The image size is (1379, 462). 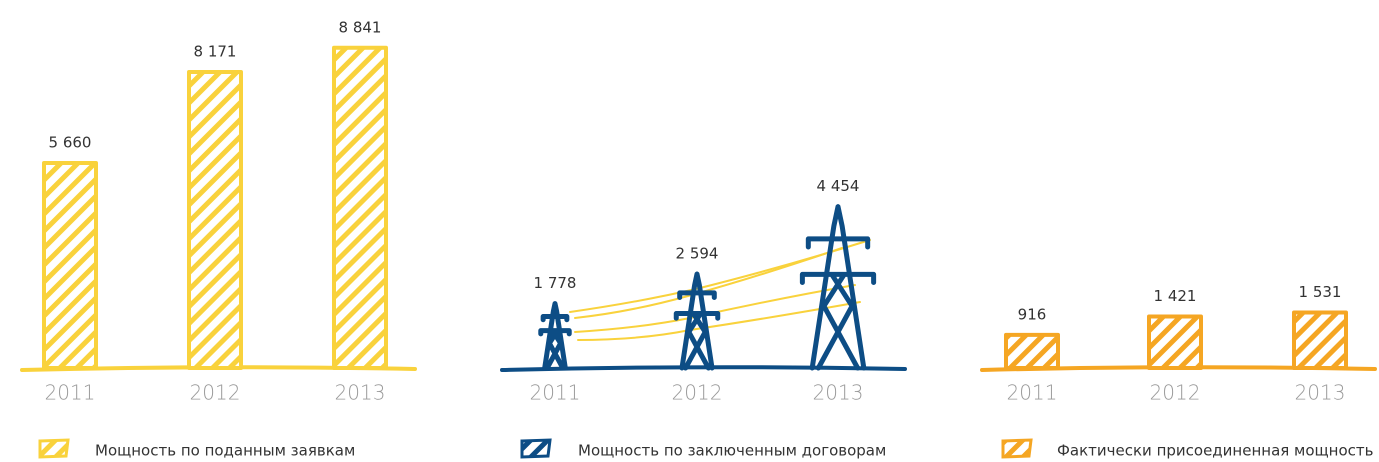 What do you see at coordinates (703, 368) in the screenshot?
I see `baseline` at bounding box center [703, 368].